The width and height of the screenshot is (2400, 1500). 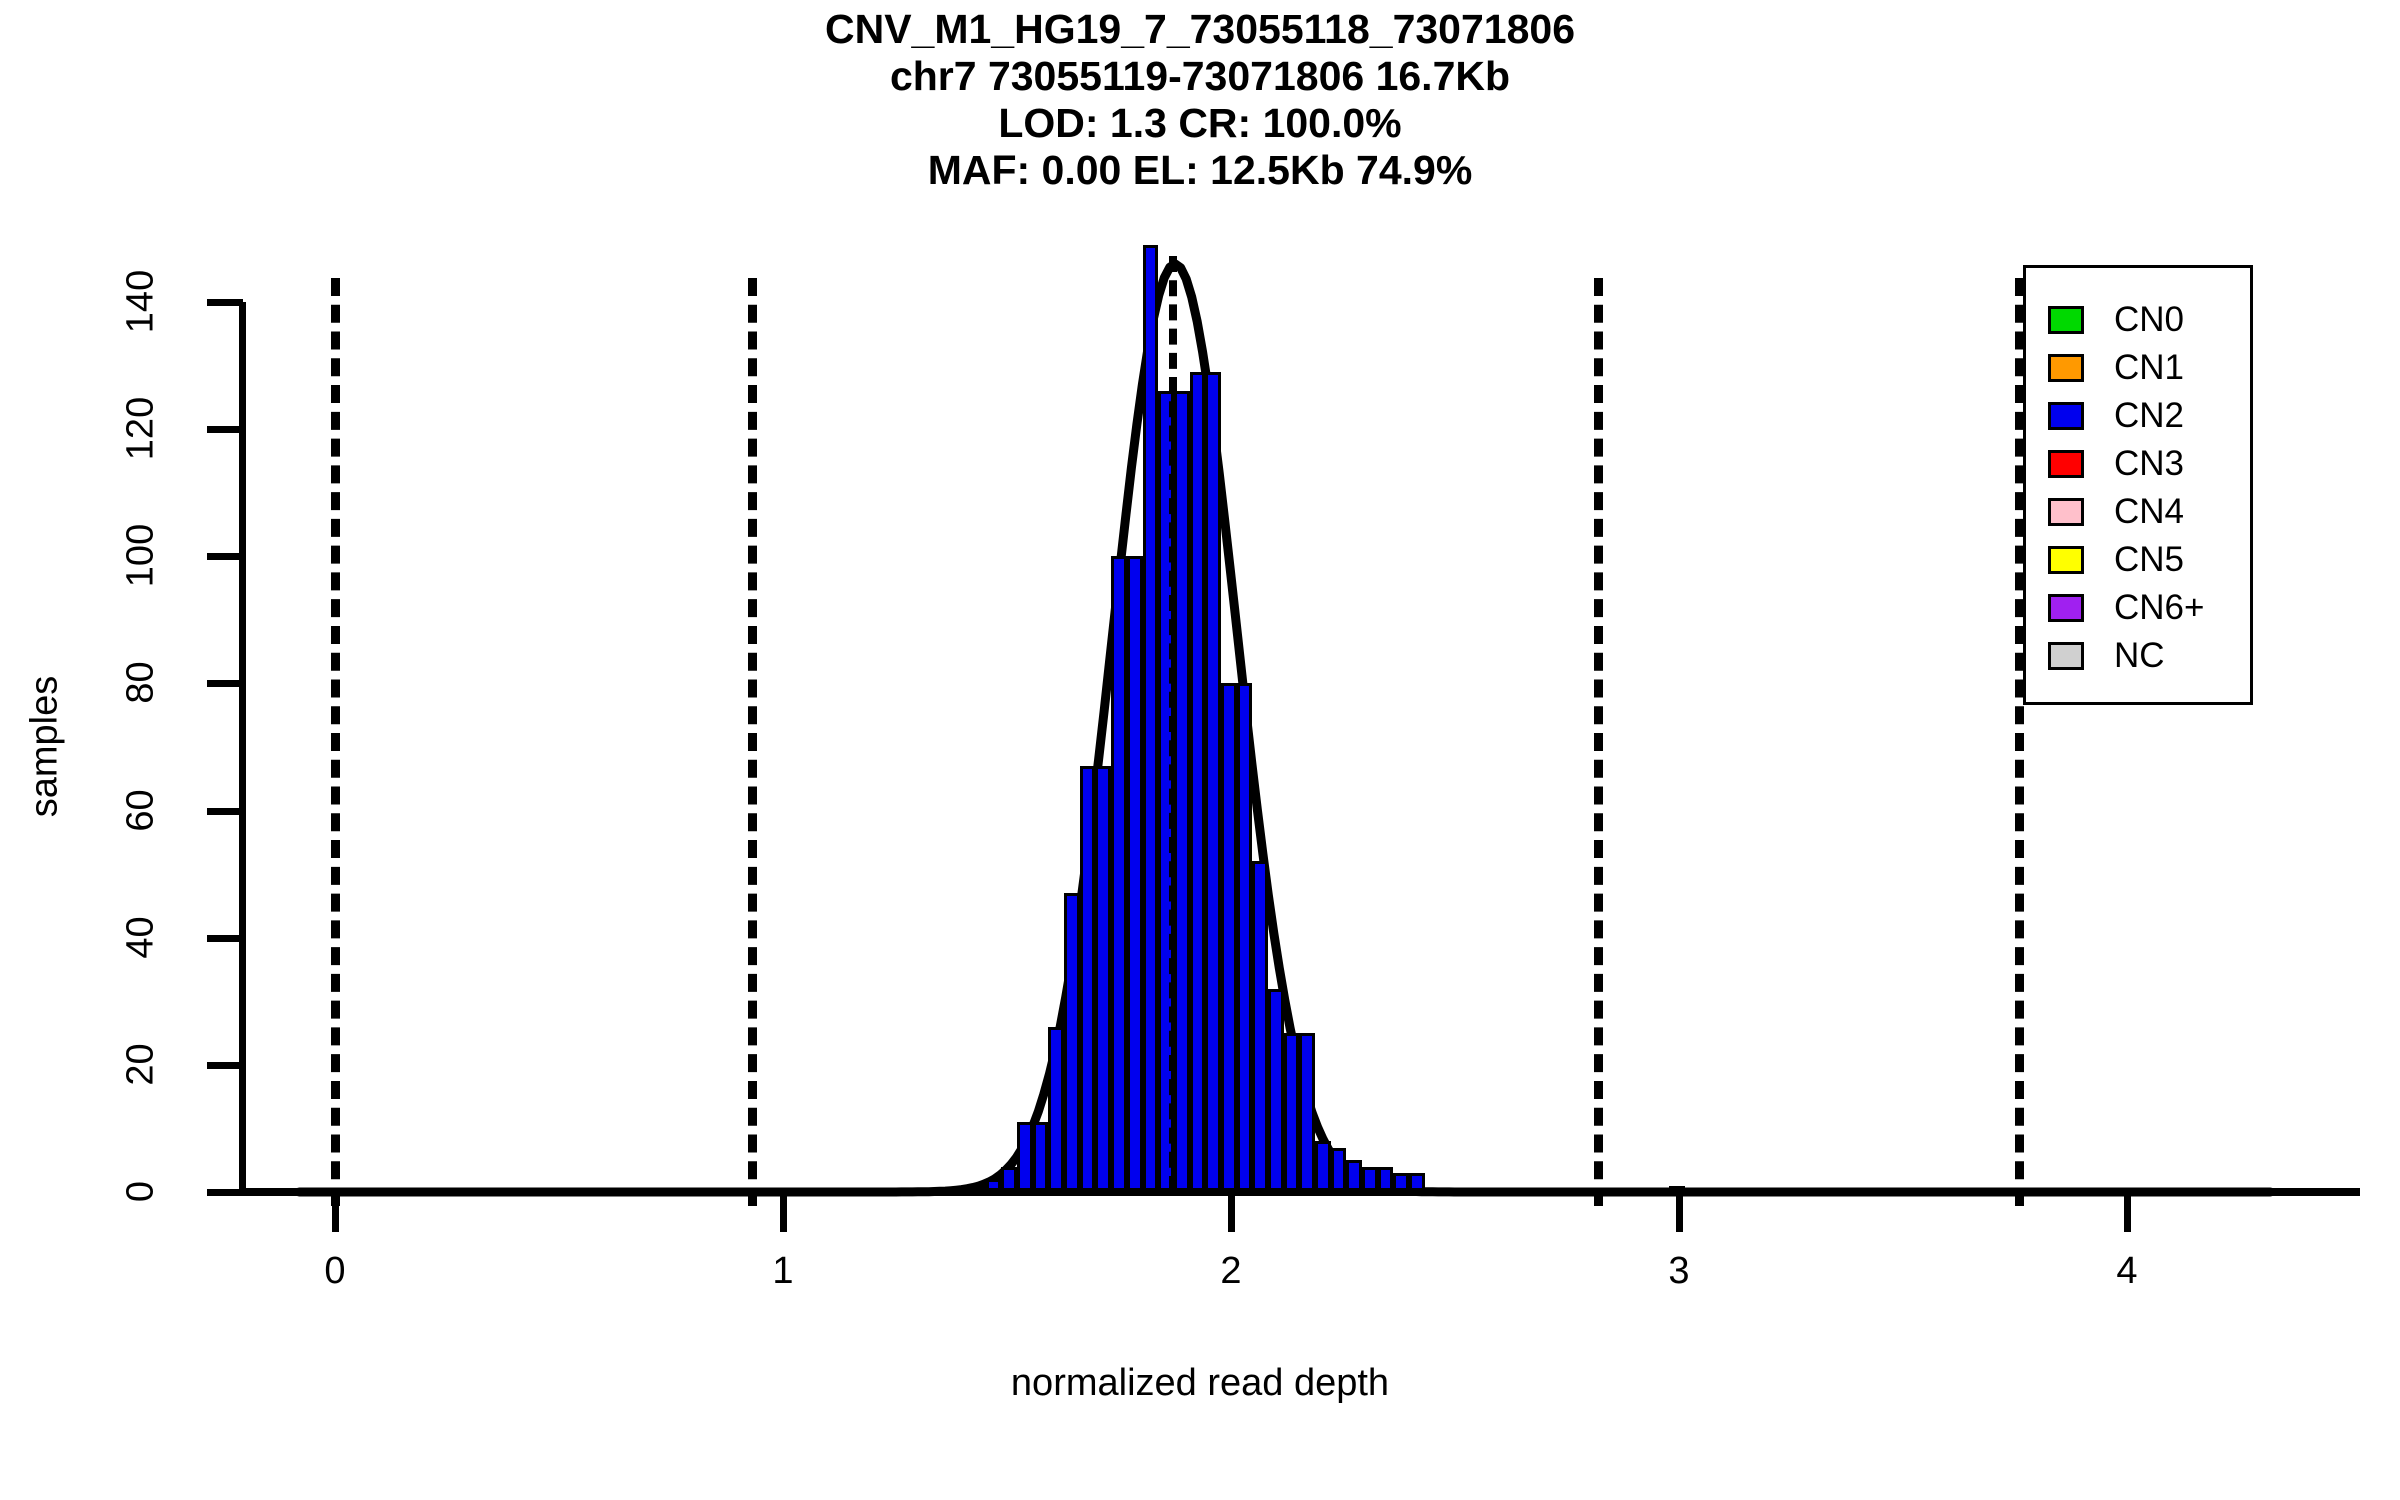 I want to click on y-axis-label: samples, so click(x=44, y=746).